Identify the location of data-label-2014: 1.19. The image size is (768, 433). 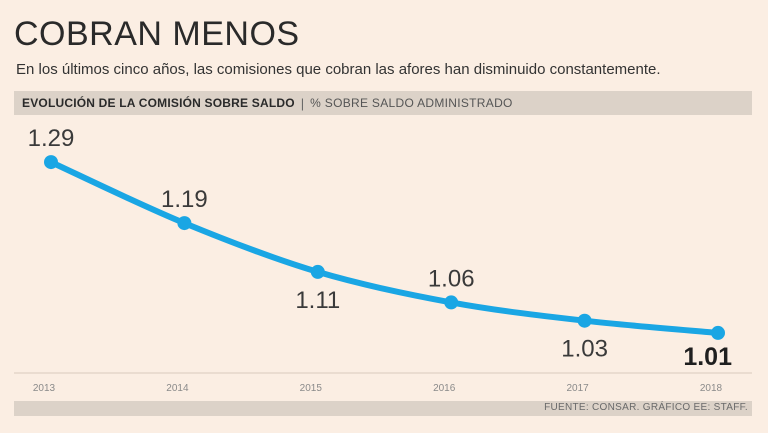
(184, 199).